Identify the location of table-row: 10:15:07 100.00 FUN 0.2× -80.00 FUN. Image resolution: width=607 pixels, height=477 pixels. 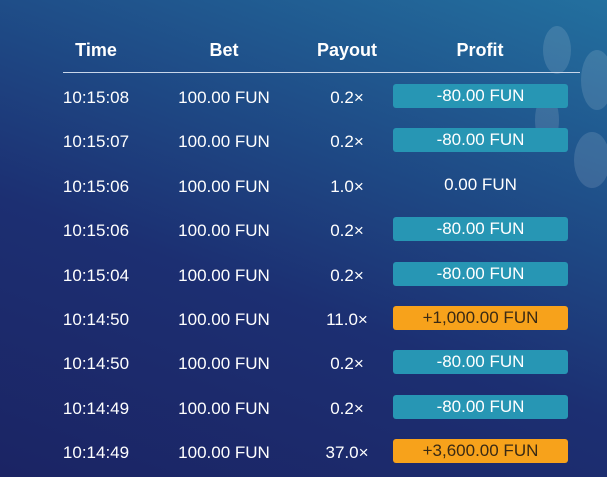
(303, 141).